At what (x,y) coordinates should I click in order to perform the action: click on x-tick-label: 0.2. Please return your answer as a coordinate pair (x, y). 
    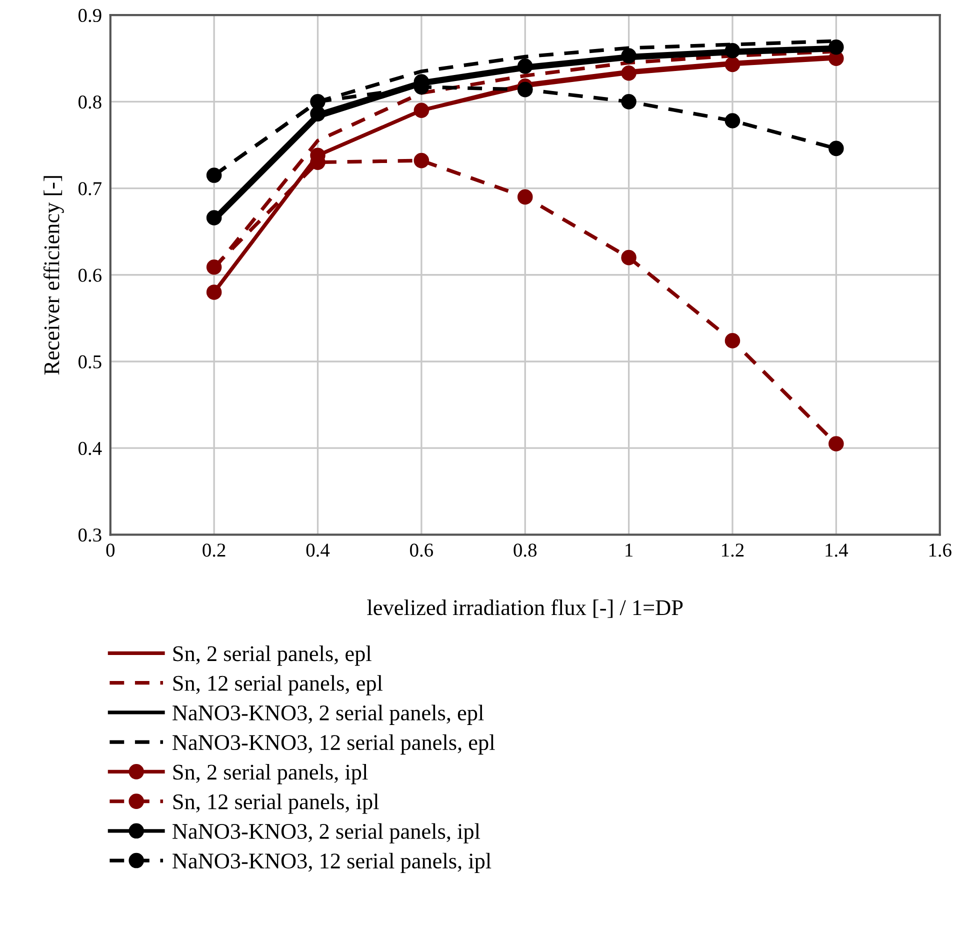
    Looking at the image, I should click on (214, 550).